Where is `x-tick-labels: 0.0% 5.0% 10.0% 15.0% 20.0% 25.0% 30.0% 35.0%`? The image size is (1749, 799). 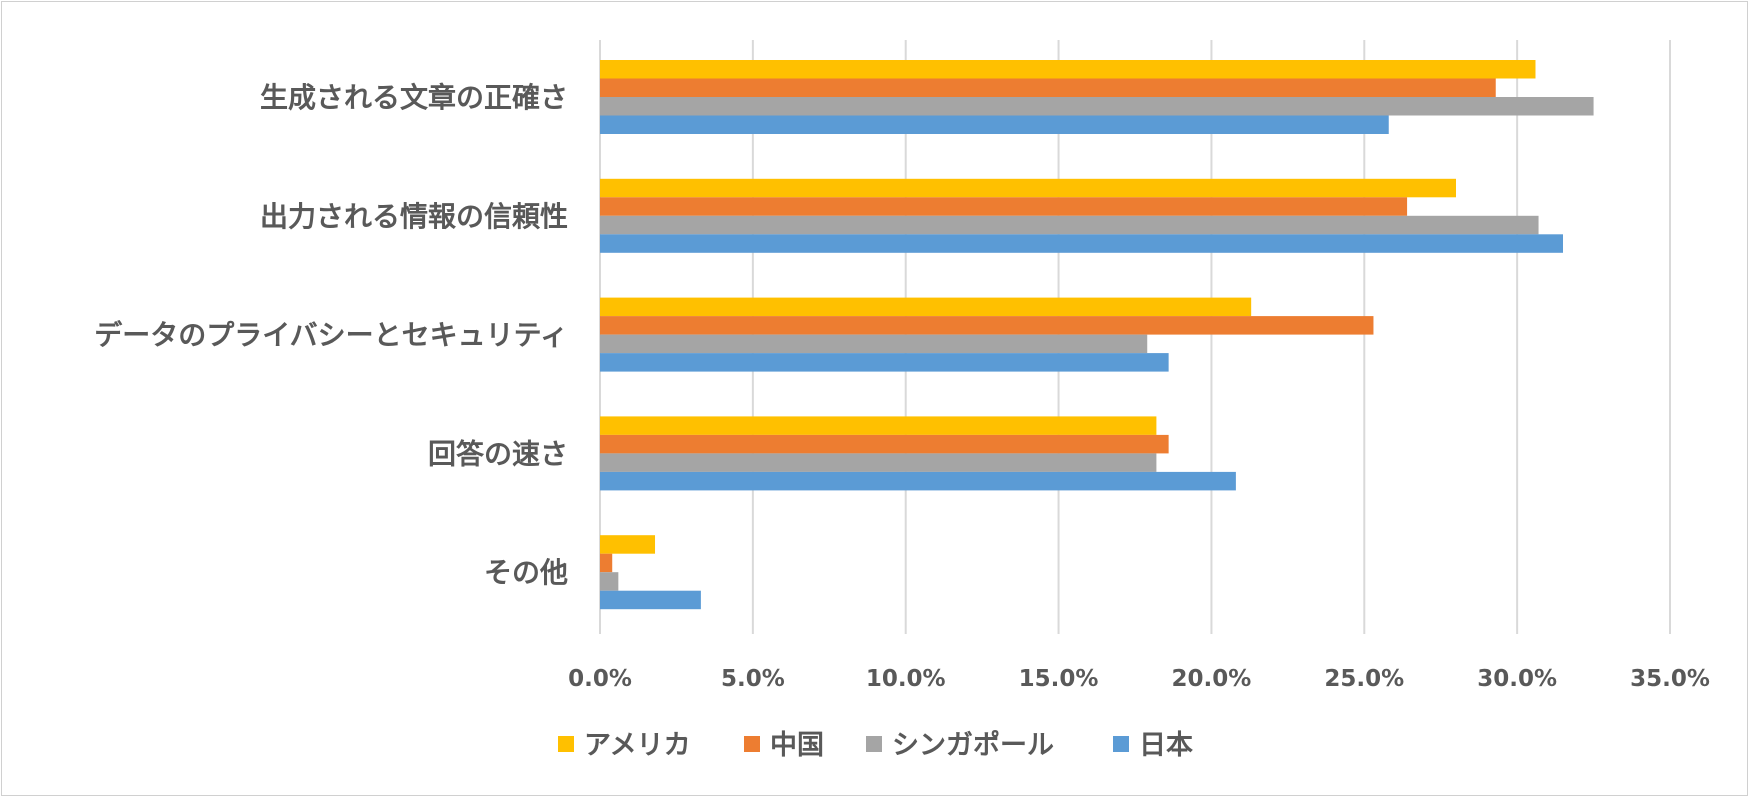
x-tick-labels: 0.0% 5.0% 10.0% 15.0% 20.0% 25.0% 30.0% 35.0% is located at coordinates (1139, 679).